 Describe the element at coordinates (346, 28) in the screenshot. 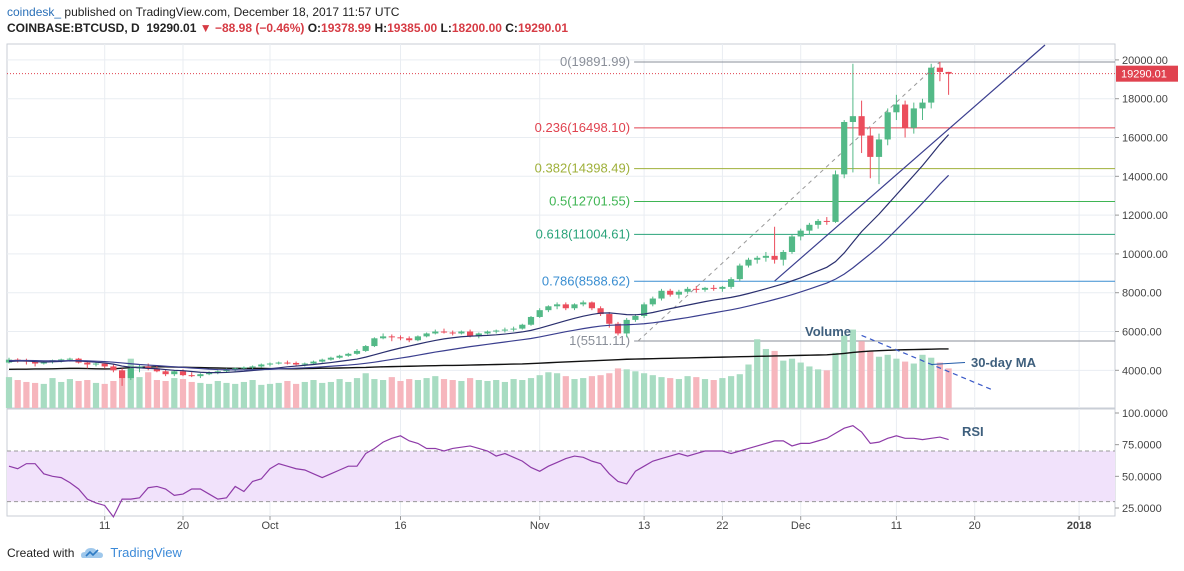

I see `open-value: 19378.99` at that location.